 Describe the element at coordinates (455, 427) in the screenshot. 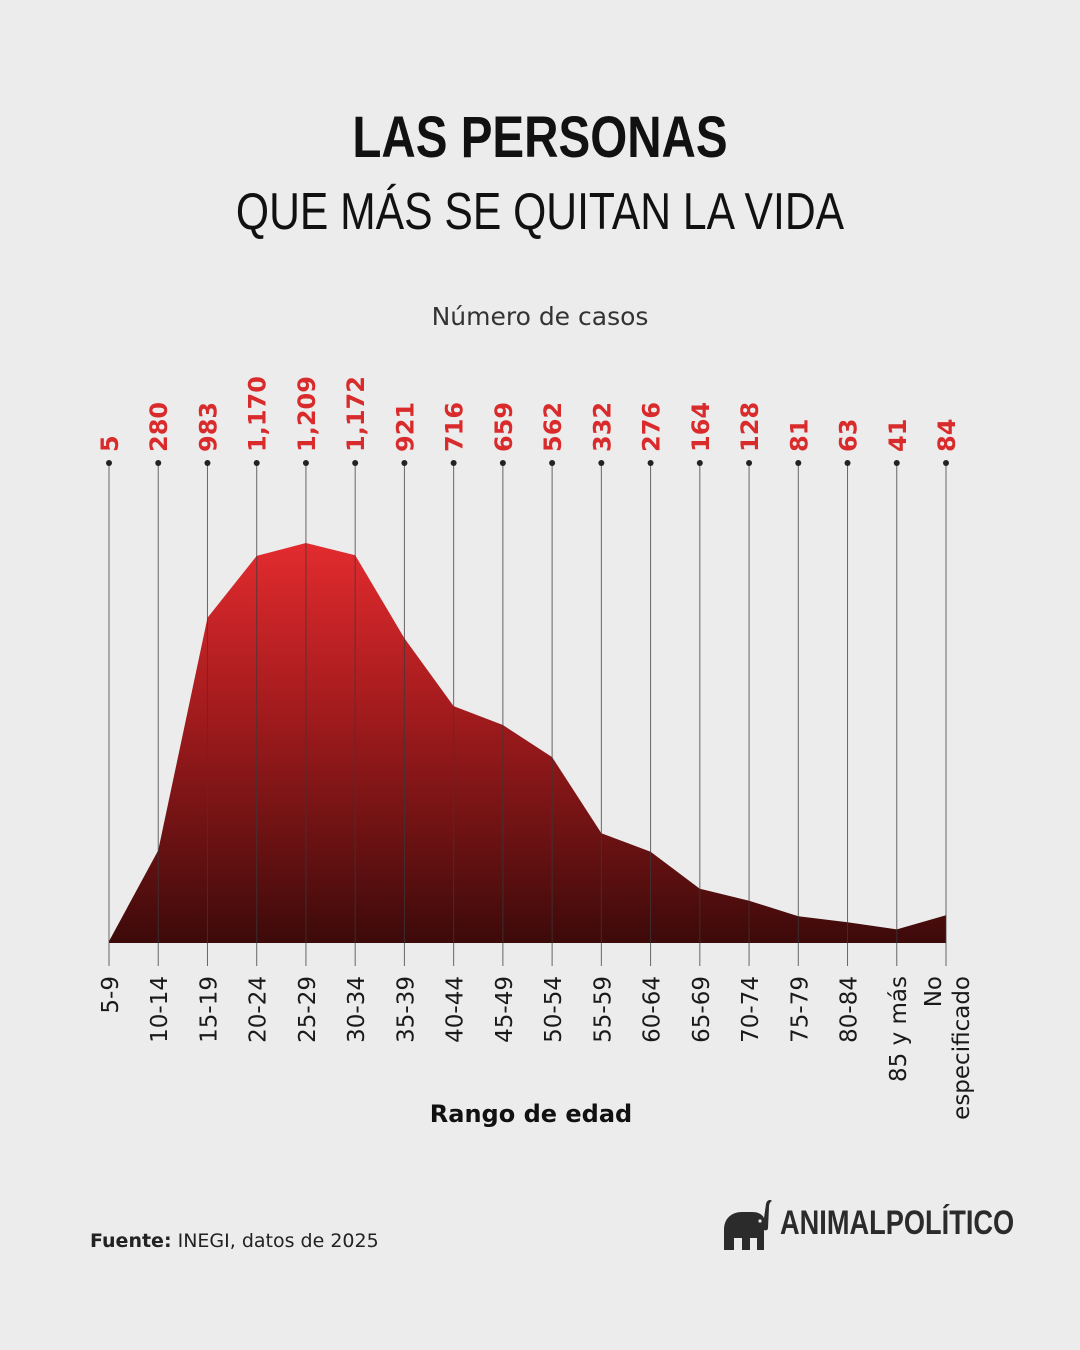

I see `data-label: 716` at that location.